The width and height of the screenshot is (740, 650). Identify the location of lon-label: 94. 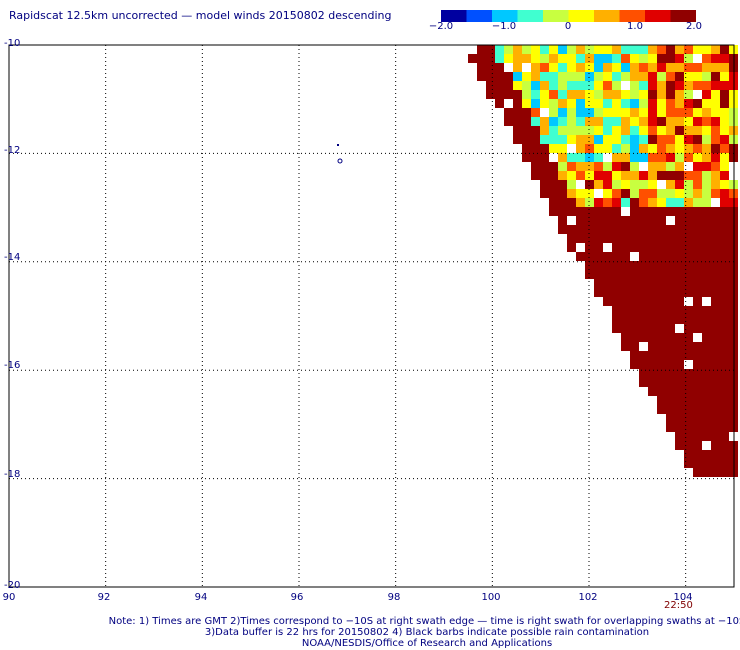
(201, 597).